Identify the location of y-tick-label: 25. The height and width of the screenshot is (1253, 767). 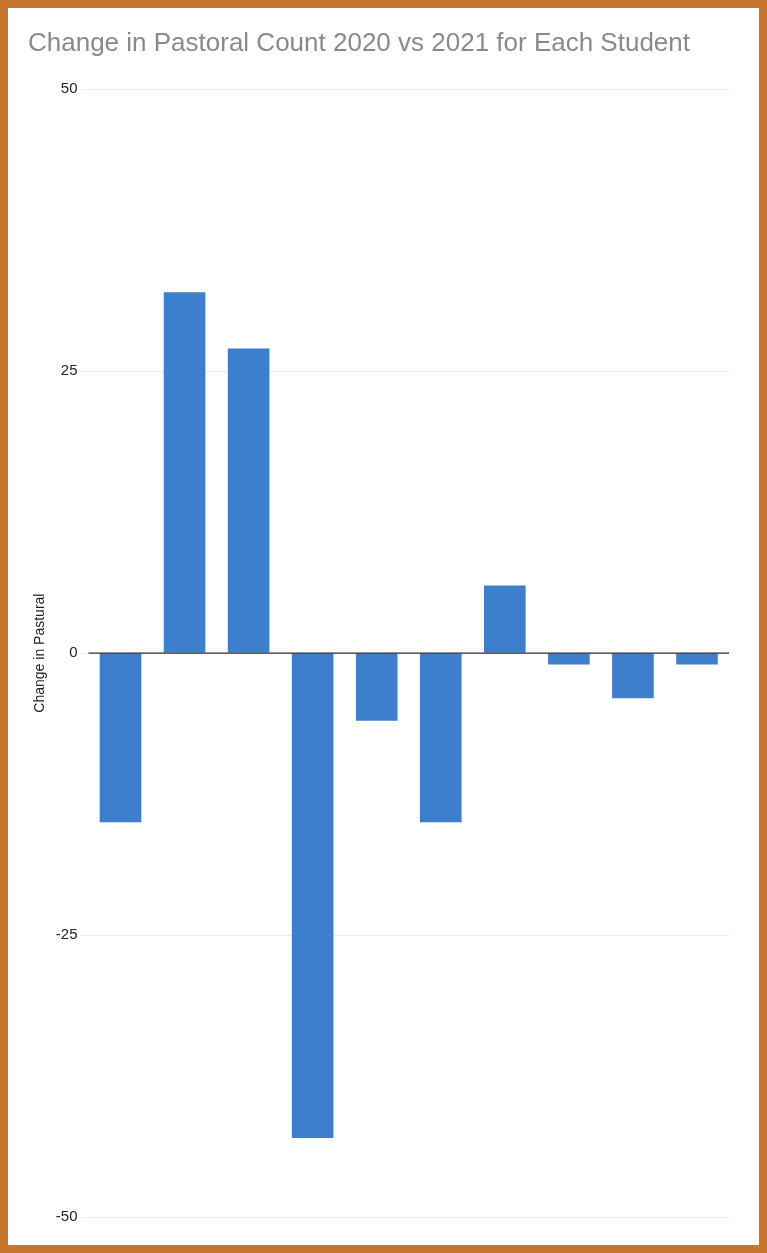
(69, 370).